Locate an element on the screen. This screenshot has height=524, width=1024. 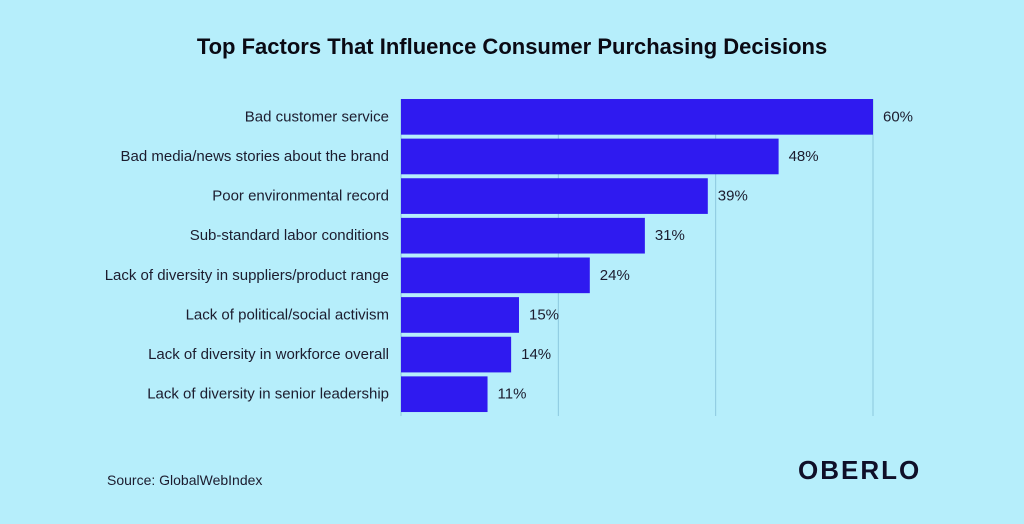
brand-logo: OBERLO is located at coordinates (860, 470).